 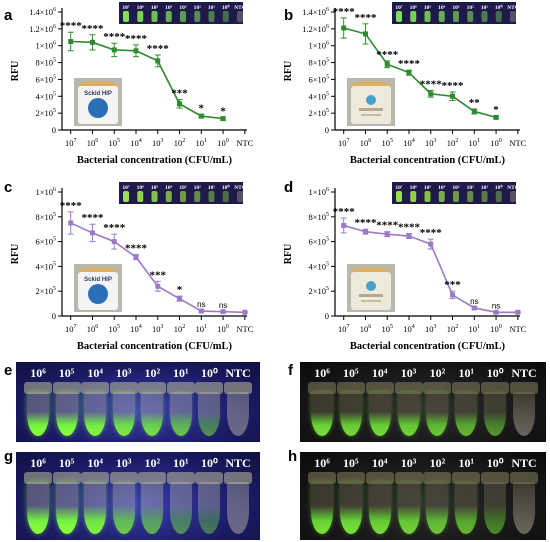 What do you see at coordinates (442, 8) in the screenshot?
I see `inset-tube-label: 10⁴` at bounding box center [442, 8].